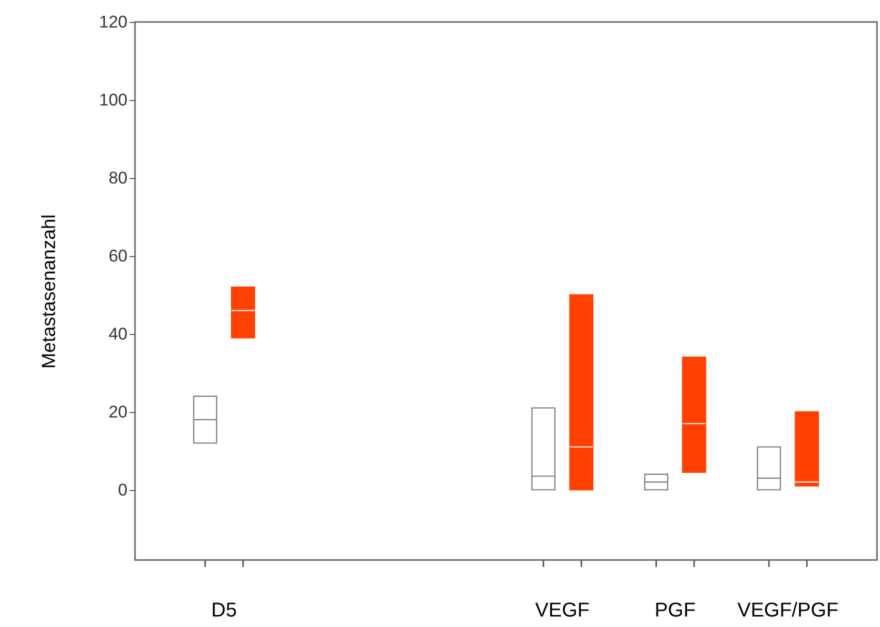 Image resolution: width=880 pixels, height=627 pixels. I want to click on x-tick-label: PGF, so click(675, 611).